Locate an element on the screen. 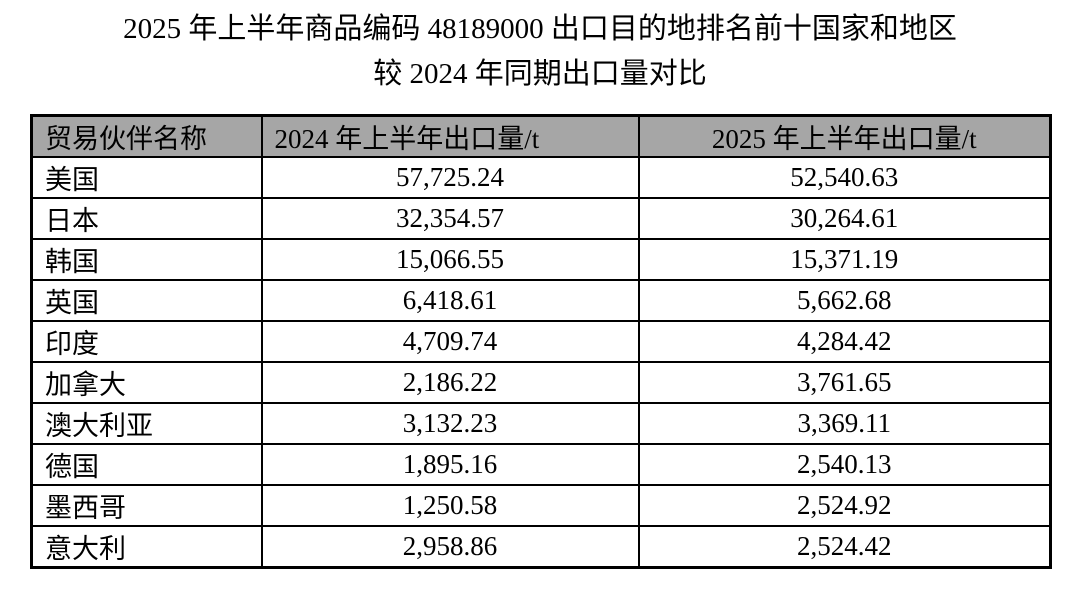  column-header-2024: 2024 年上半年出口量/t is located at coordinates (450, 136).